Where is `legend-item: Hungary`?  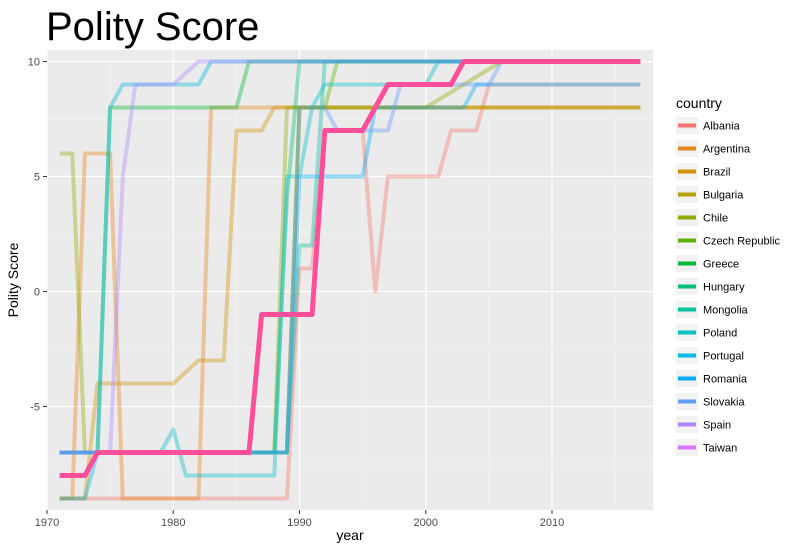 legend-item: Hungary is located at coordinates (710, 286).